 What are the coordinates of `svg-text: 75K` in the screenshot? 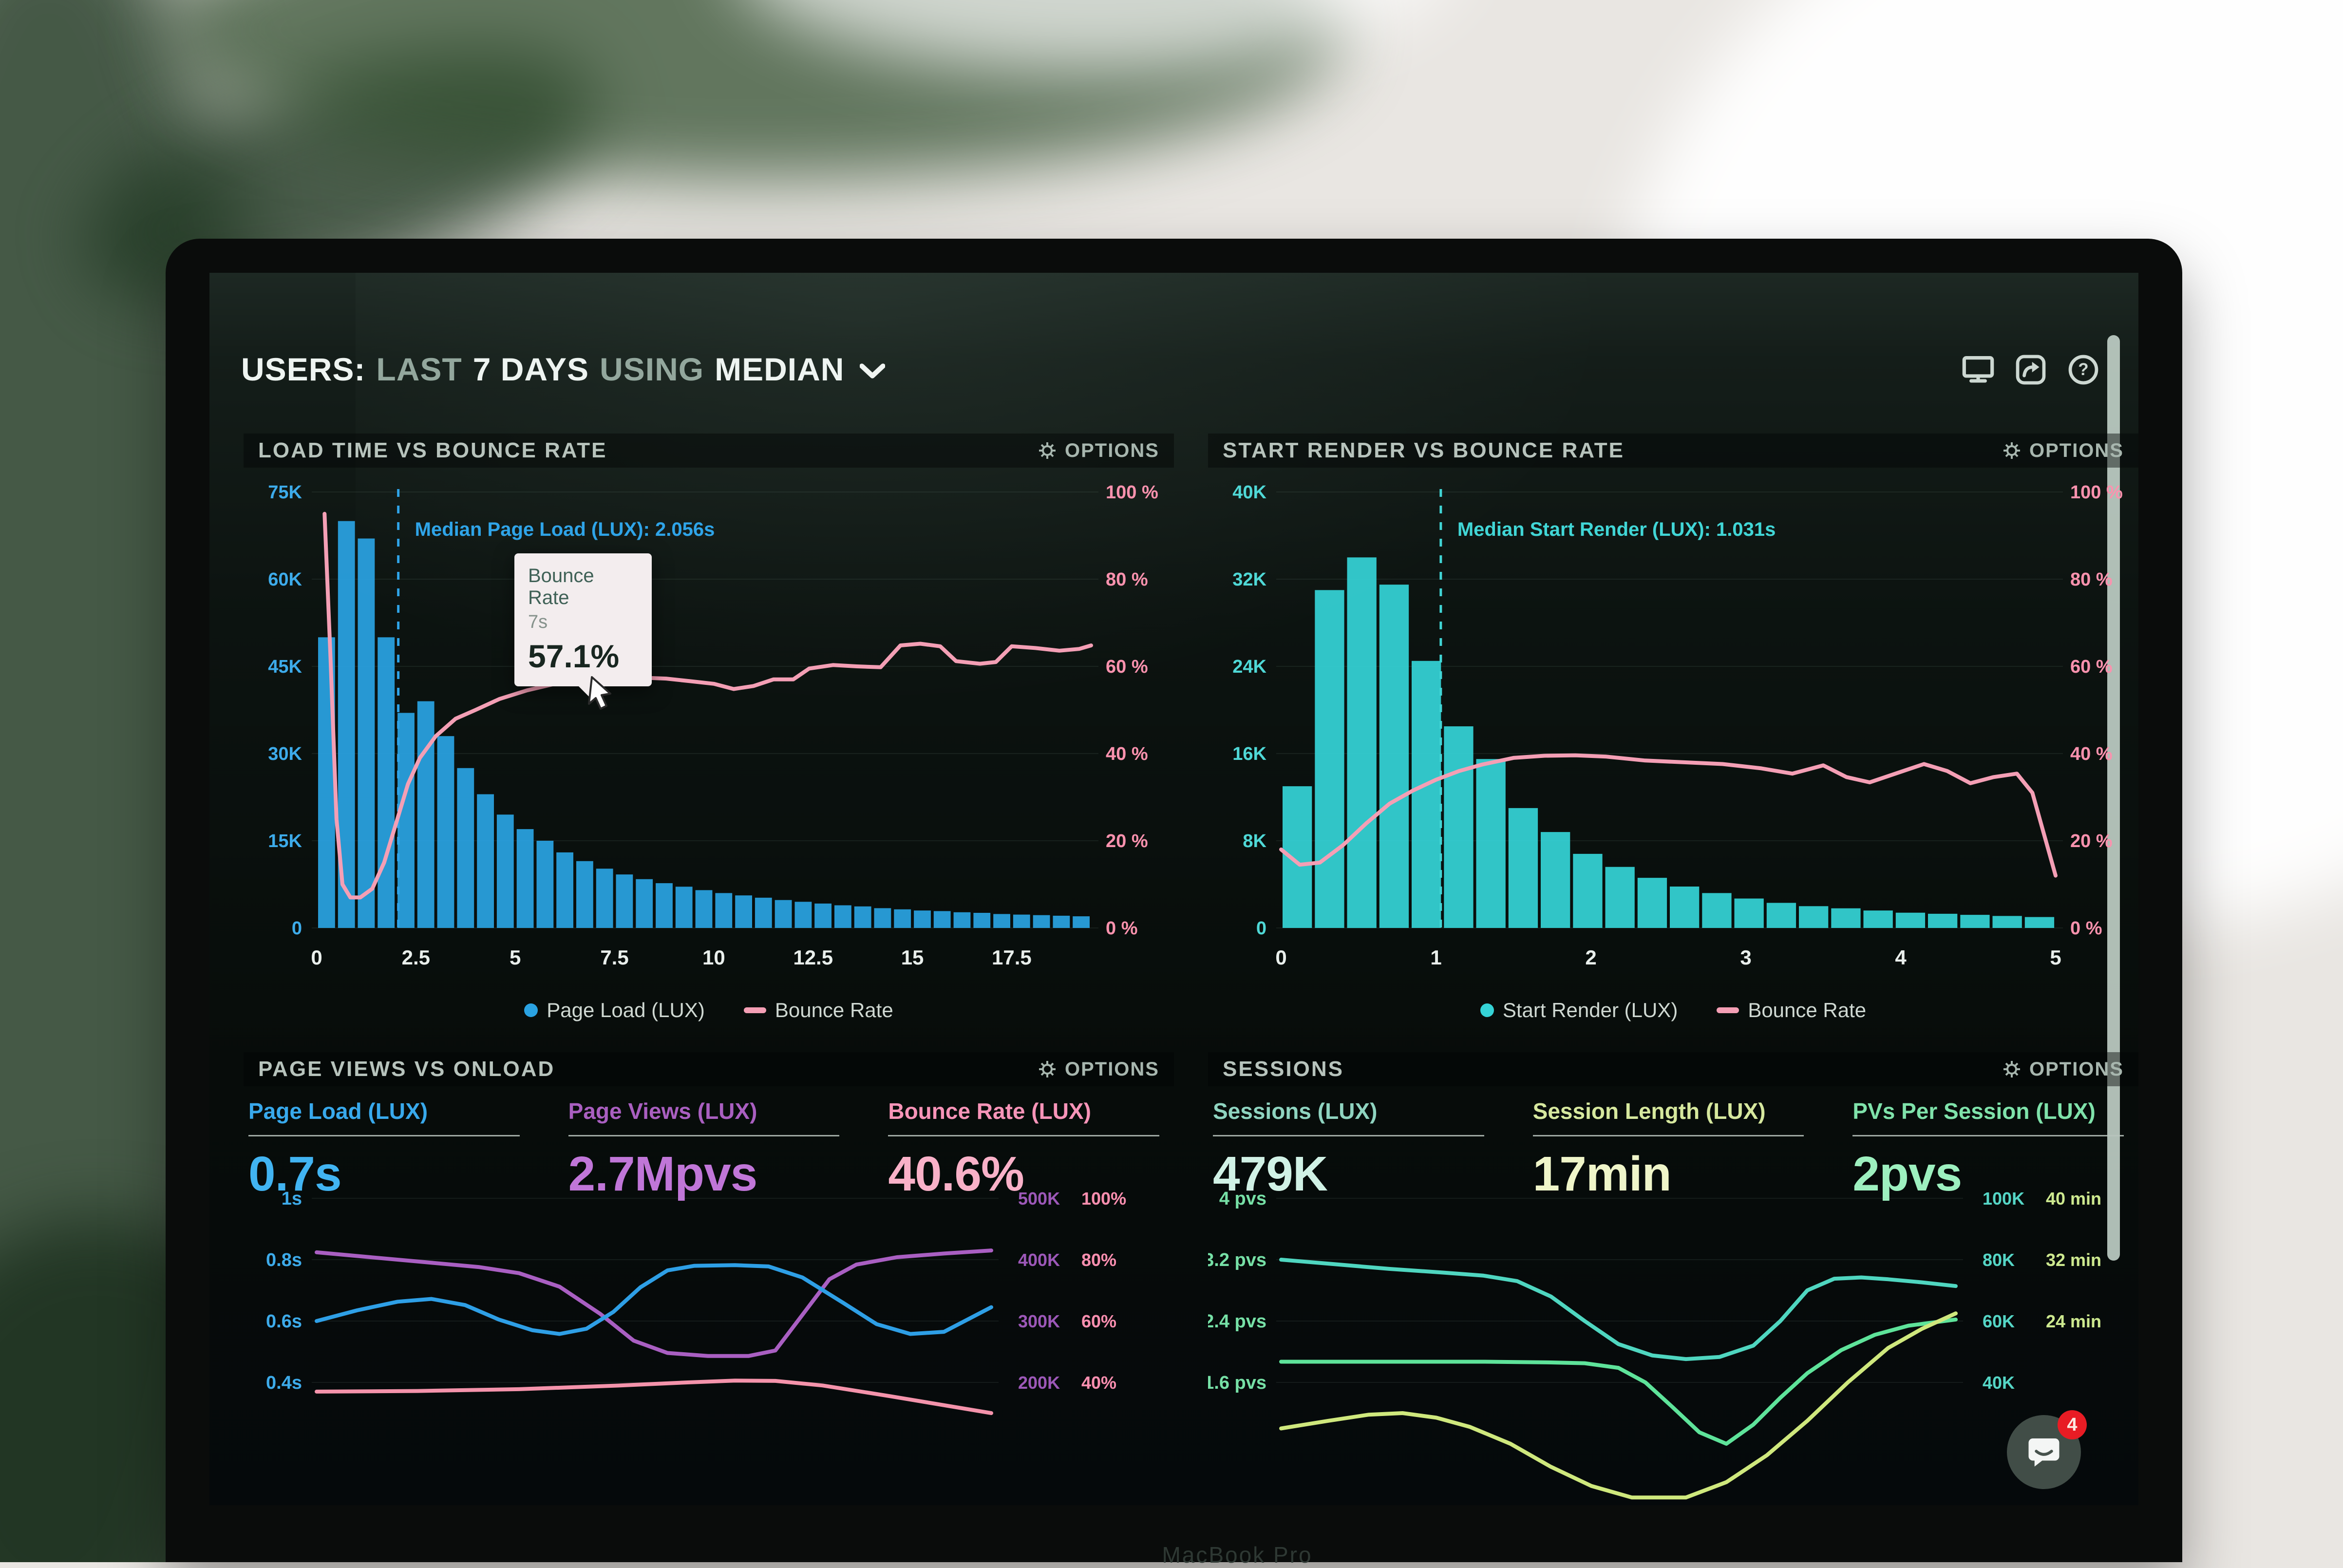 It's located at (285, 493).